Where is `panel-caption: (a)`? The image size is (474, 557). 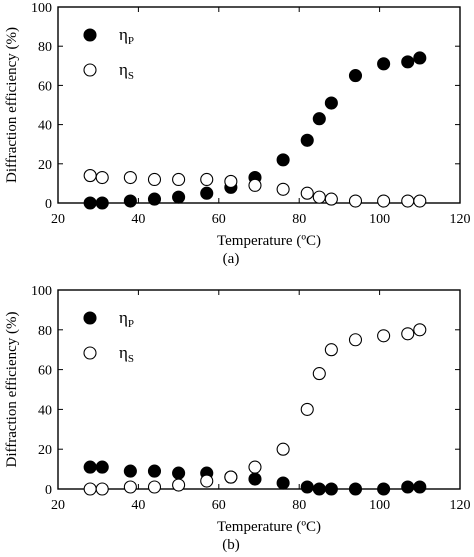 panel-caption: (a) is located at coordinates (231, 259).